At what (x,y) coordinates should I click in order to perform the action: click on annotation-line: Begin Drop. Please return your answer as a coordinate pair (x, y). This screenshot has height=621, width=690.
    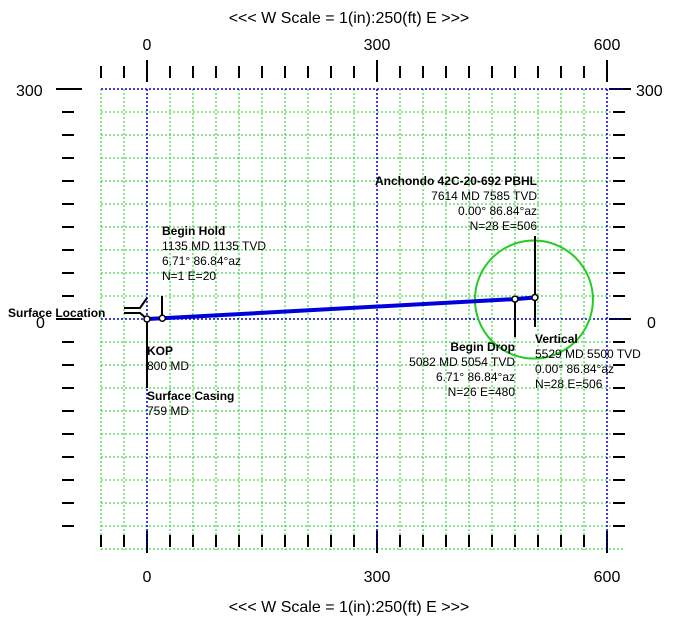
    Looking at the image, I should click on (482, 347).